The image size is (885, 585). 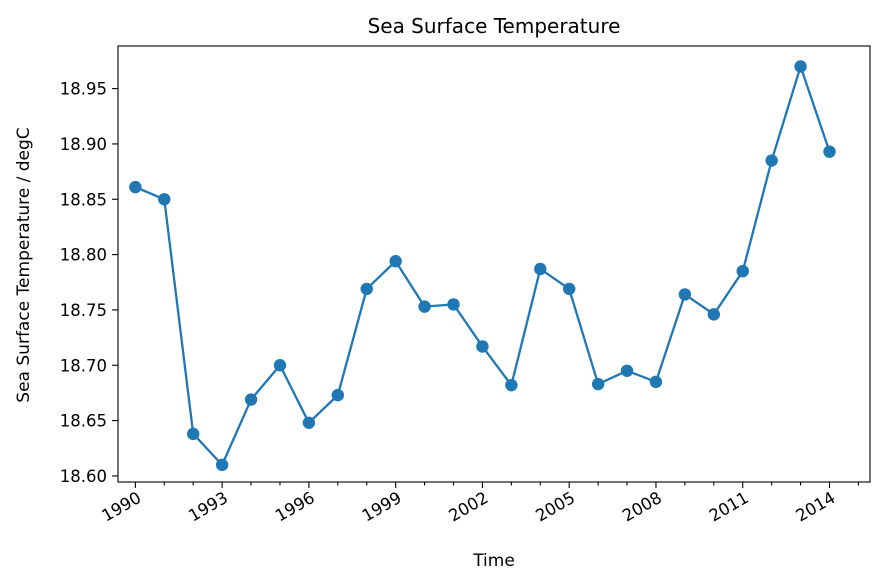 I want to click on y-tick-label: 18.65, so click(x=83, y=421).